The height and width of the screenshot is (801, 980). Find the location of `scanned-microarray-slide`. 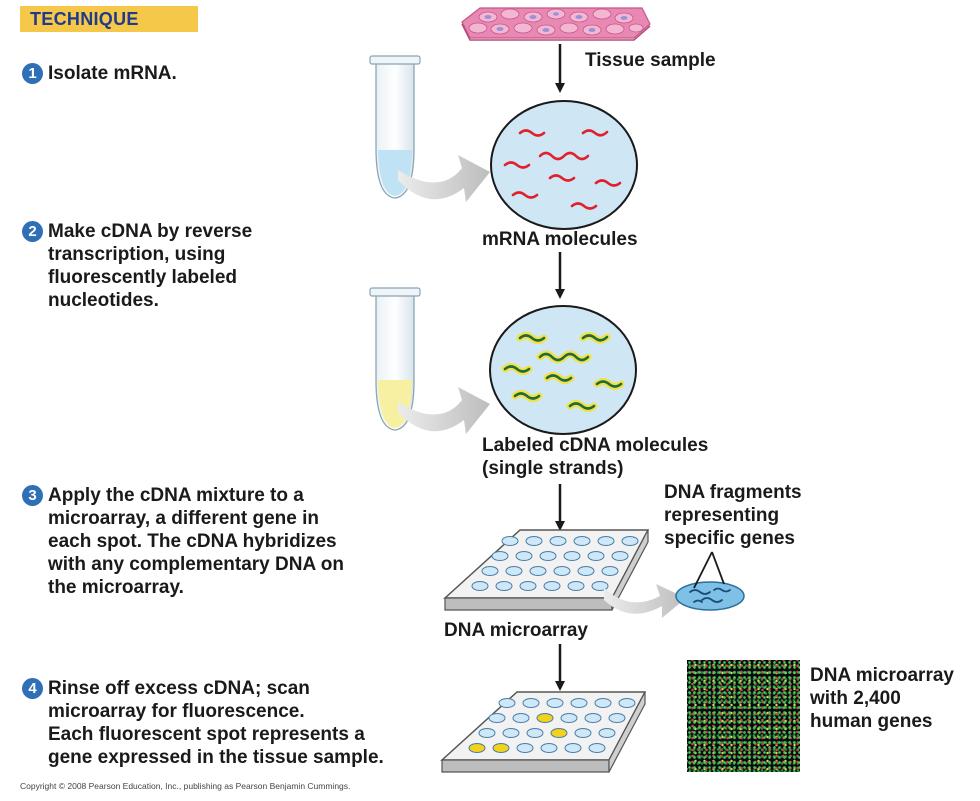

scanned-microarray-slide is located at coordinates (543, 732).